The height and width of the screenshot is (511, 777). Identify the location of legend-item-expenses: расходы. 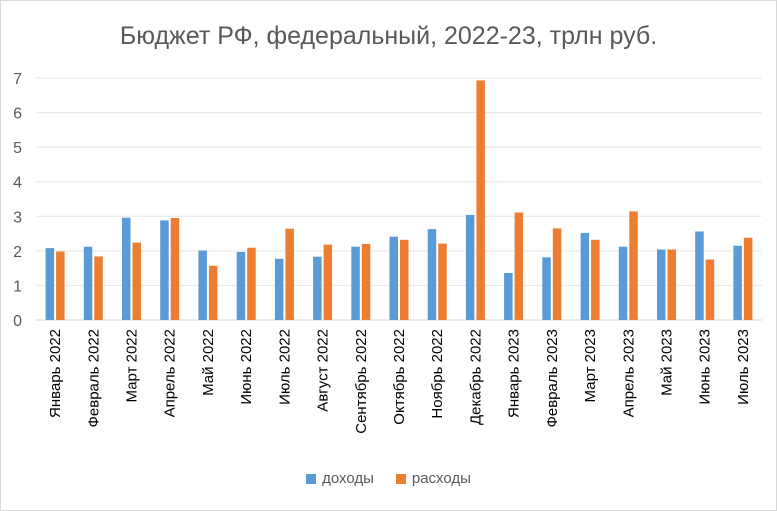
(433, 478).